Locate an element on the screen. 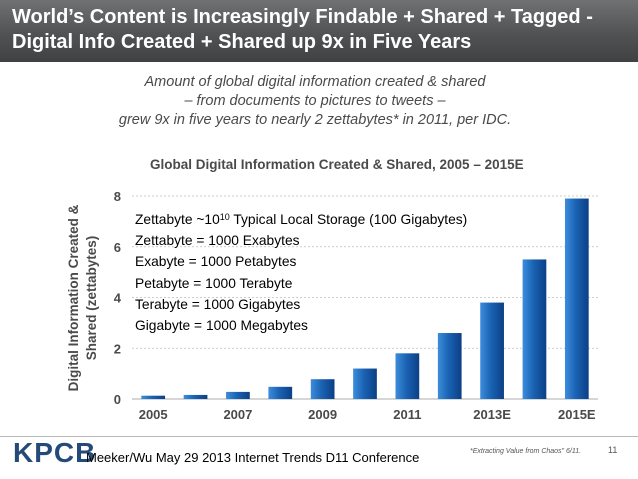 The image size is (638, 479). bar-2013E is located at coordinates (492, 350).